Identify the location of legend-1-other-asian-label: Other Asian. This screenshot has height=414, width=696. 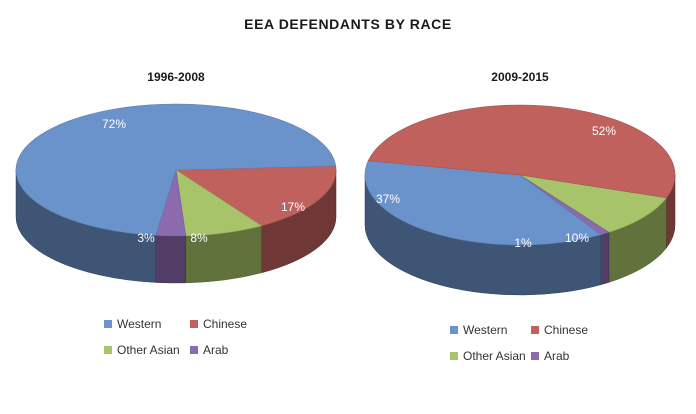
(148, 350).